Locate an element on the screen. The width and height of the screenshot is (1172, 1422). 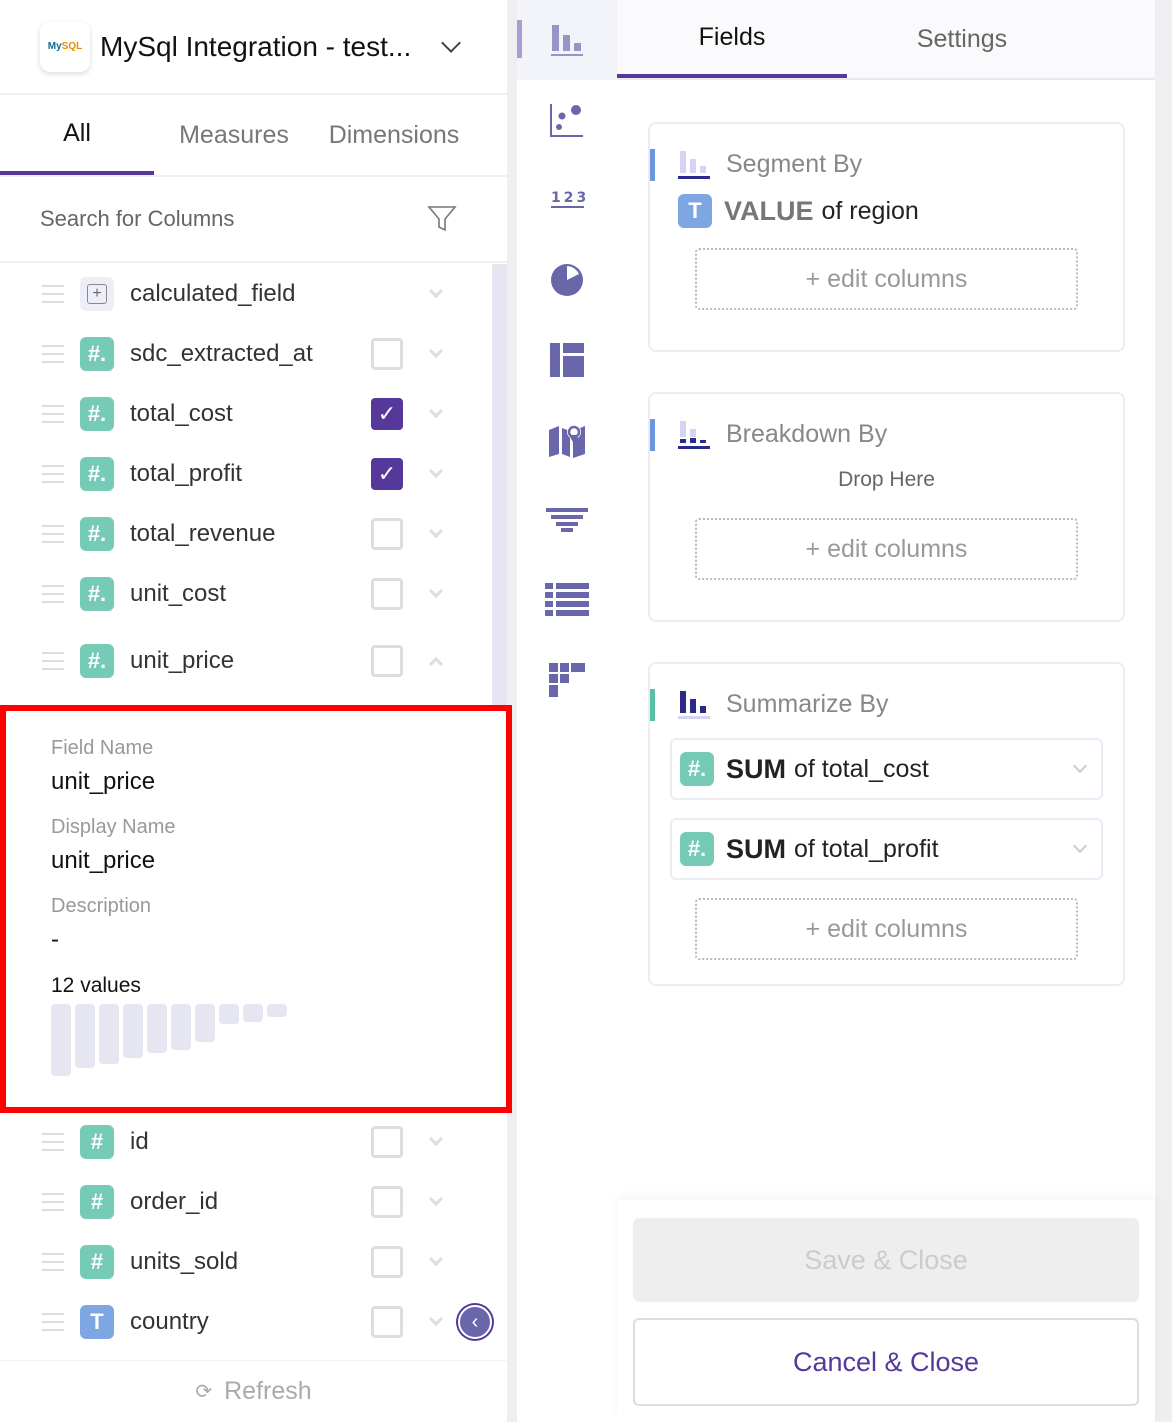
tab-measures: Measures is located at coordinates (234, 134).